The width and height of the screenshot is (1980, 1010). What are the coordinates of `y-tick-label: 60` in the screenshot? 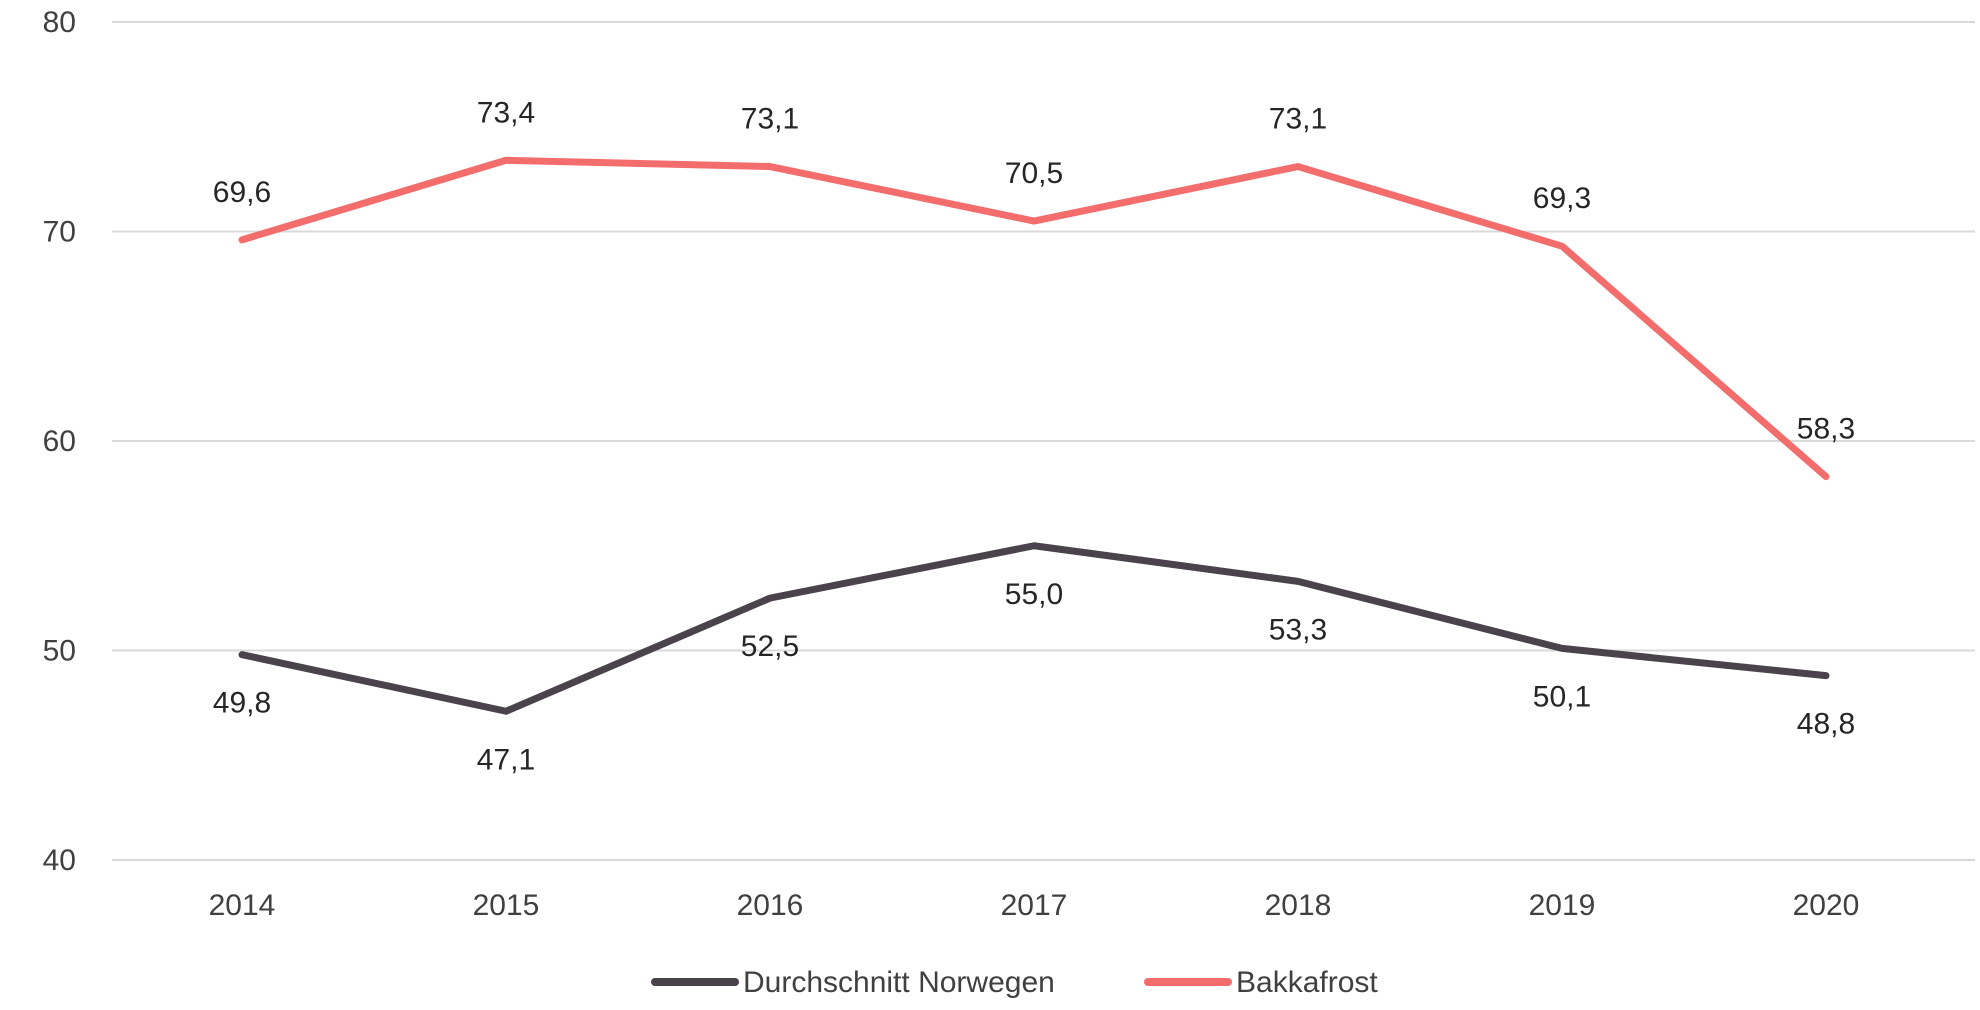 It's located at (59, 441).